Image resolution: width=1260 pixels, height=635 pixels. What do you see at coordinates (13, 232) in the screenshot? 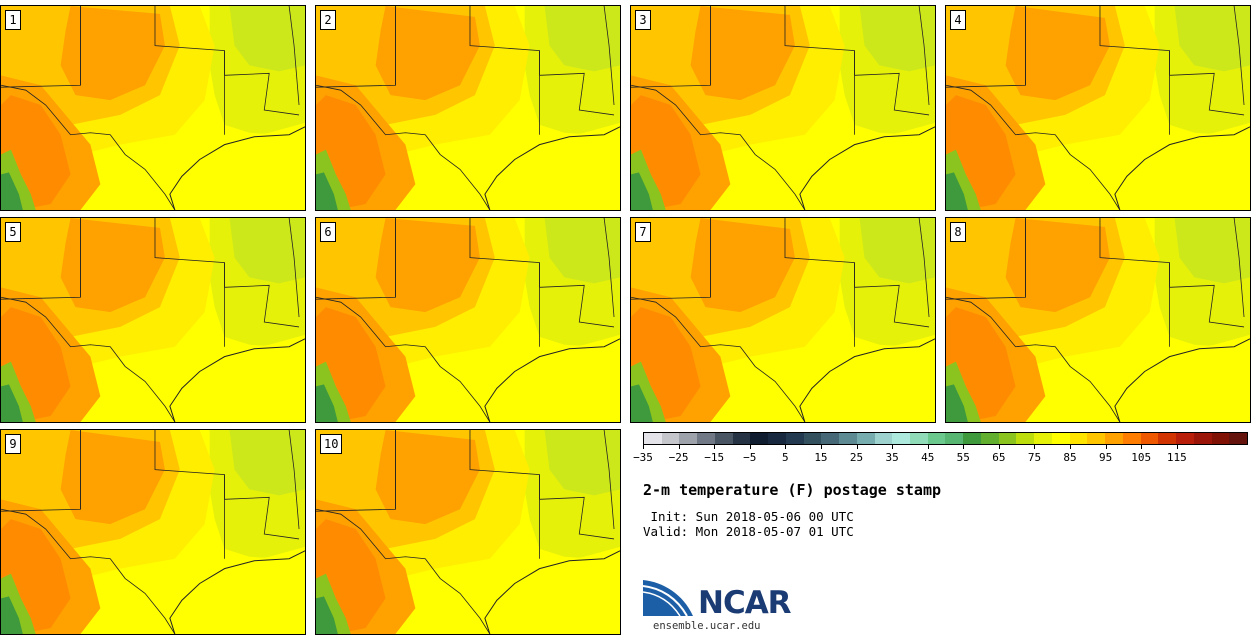
I see `member-label: 5` at bounding box center [13, 232].